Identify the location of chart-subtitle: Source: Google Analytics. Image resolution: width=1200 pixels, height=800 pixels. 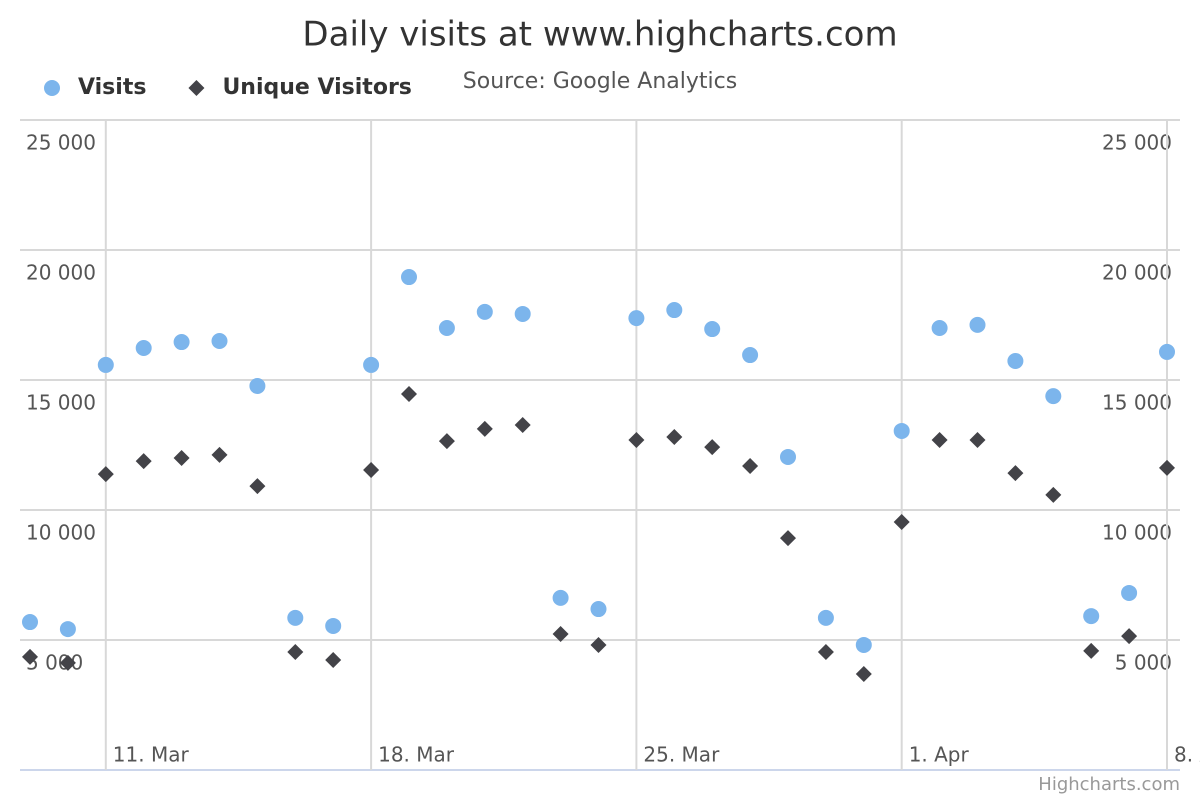
(600, 81).